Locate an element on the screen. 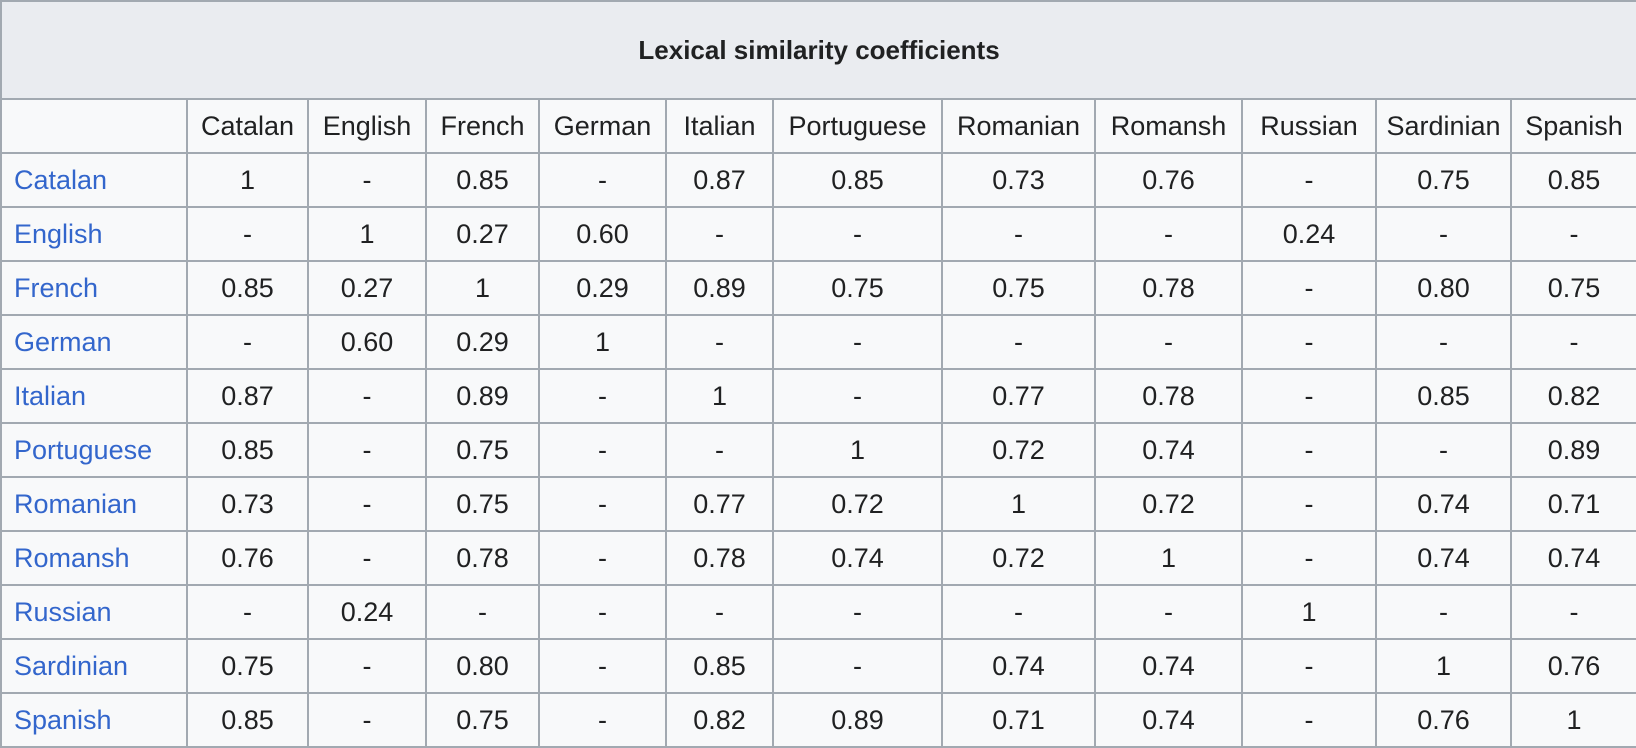 The image size is (1636, 748). language-link-sardinian: Sardinian is located at coordinates (71, 665).